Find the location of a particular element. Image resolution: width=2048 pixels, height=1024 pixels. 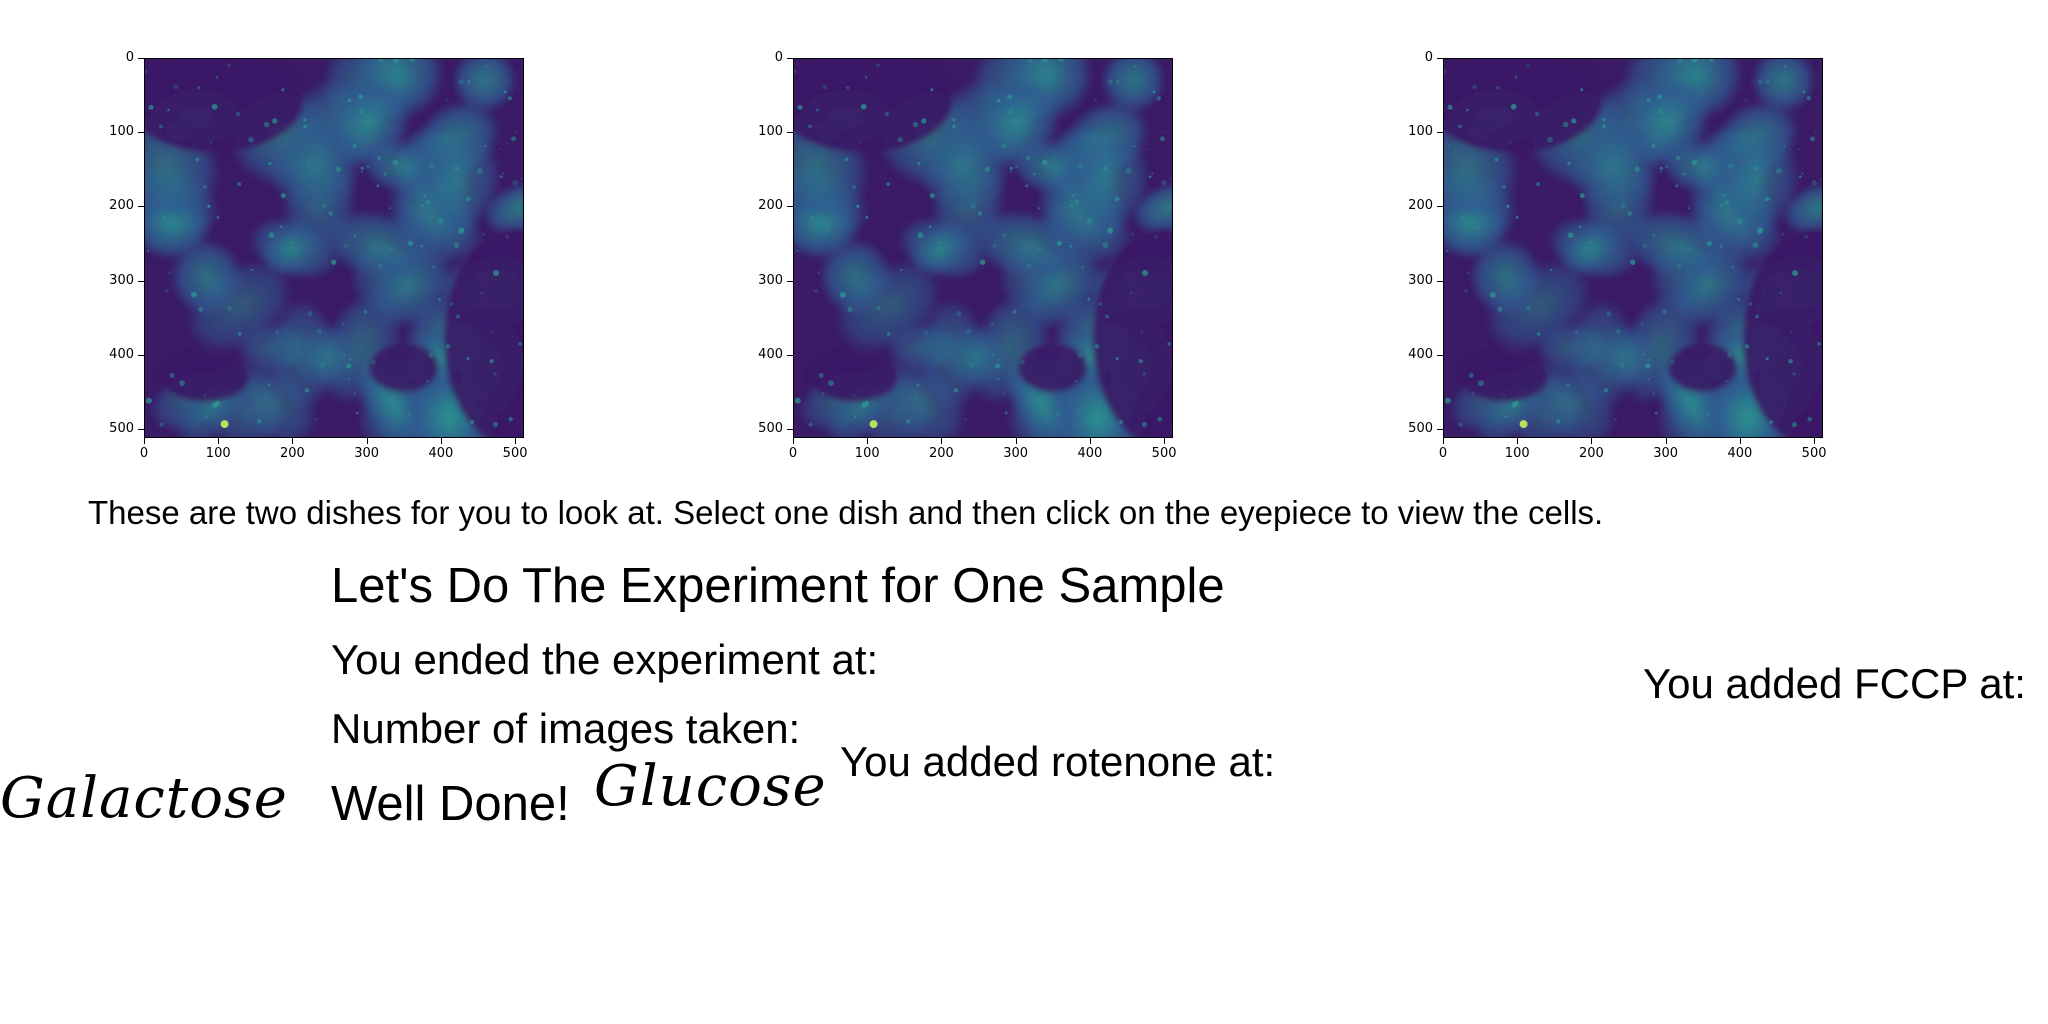

ended-label: You ended the experiment at: is located at coordinates (605, 659).